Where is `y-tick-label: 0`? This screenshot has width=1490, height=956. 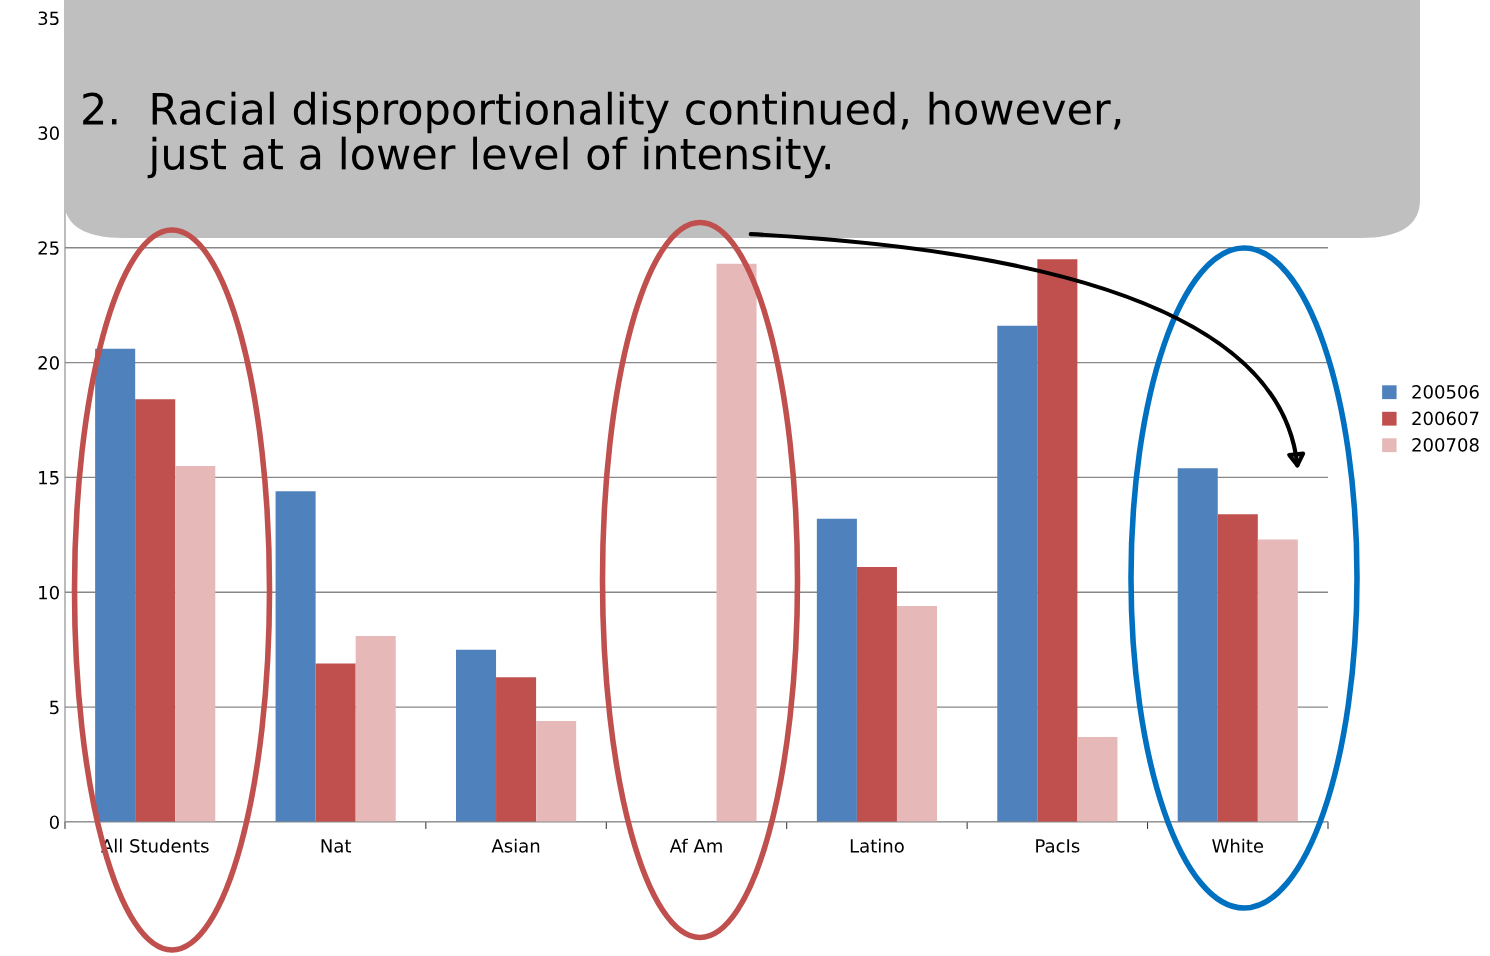
y-tick-label: 0 is located at coordinates (54, 822).